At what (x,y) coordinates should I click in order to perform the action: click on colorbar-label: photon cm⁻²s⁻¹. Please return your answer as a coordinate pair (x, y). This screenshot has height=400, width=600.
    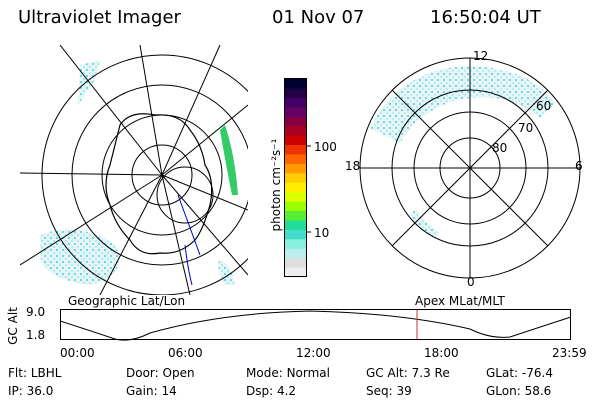
    Looking at the image, I should click on (276, 185).